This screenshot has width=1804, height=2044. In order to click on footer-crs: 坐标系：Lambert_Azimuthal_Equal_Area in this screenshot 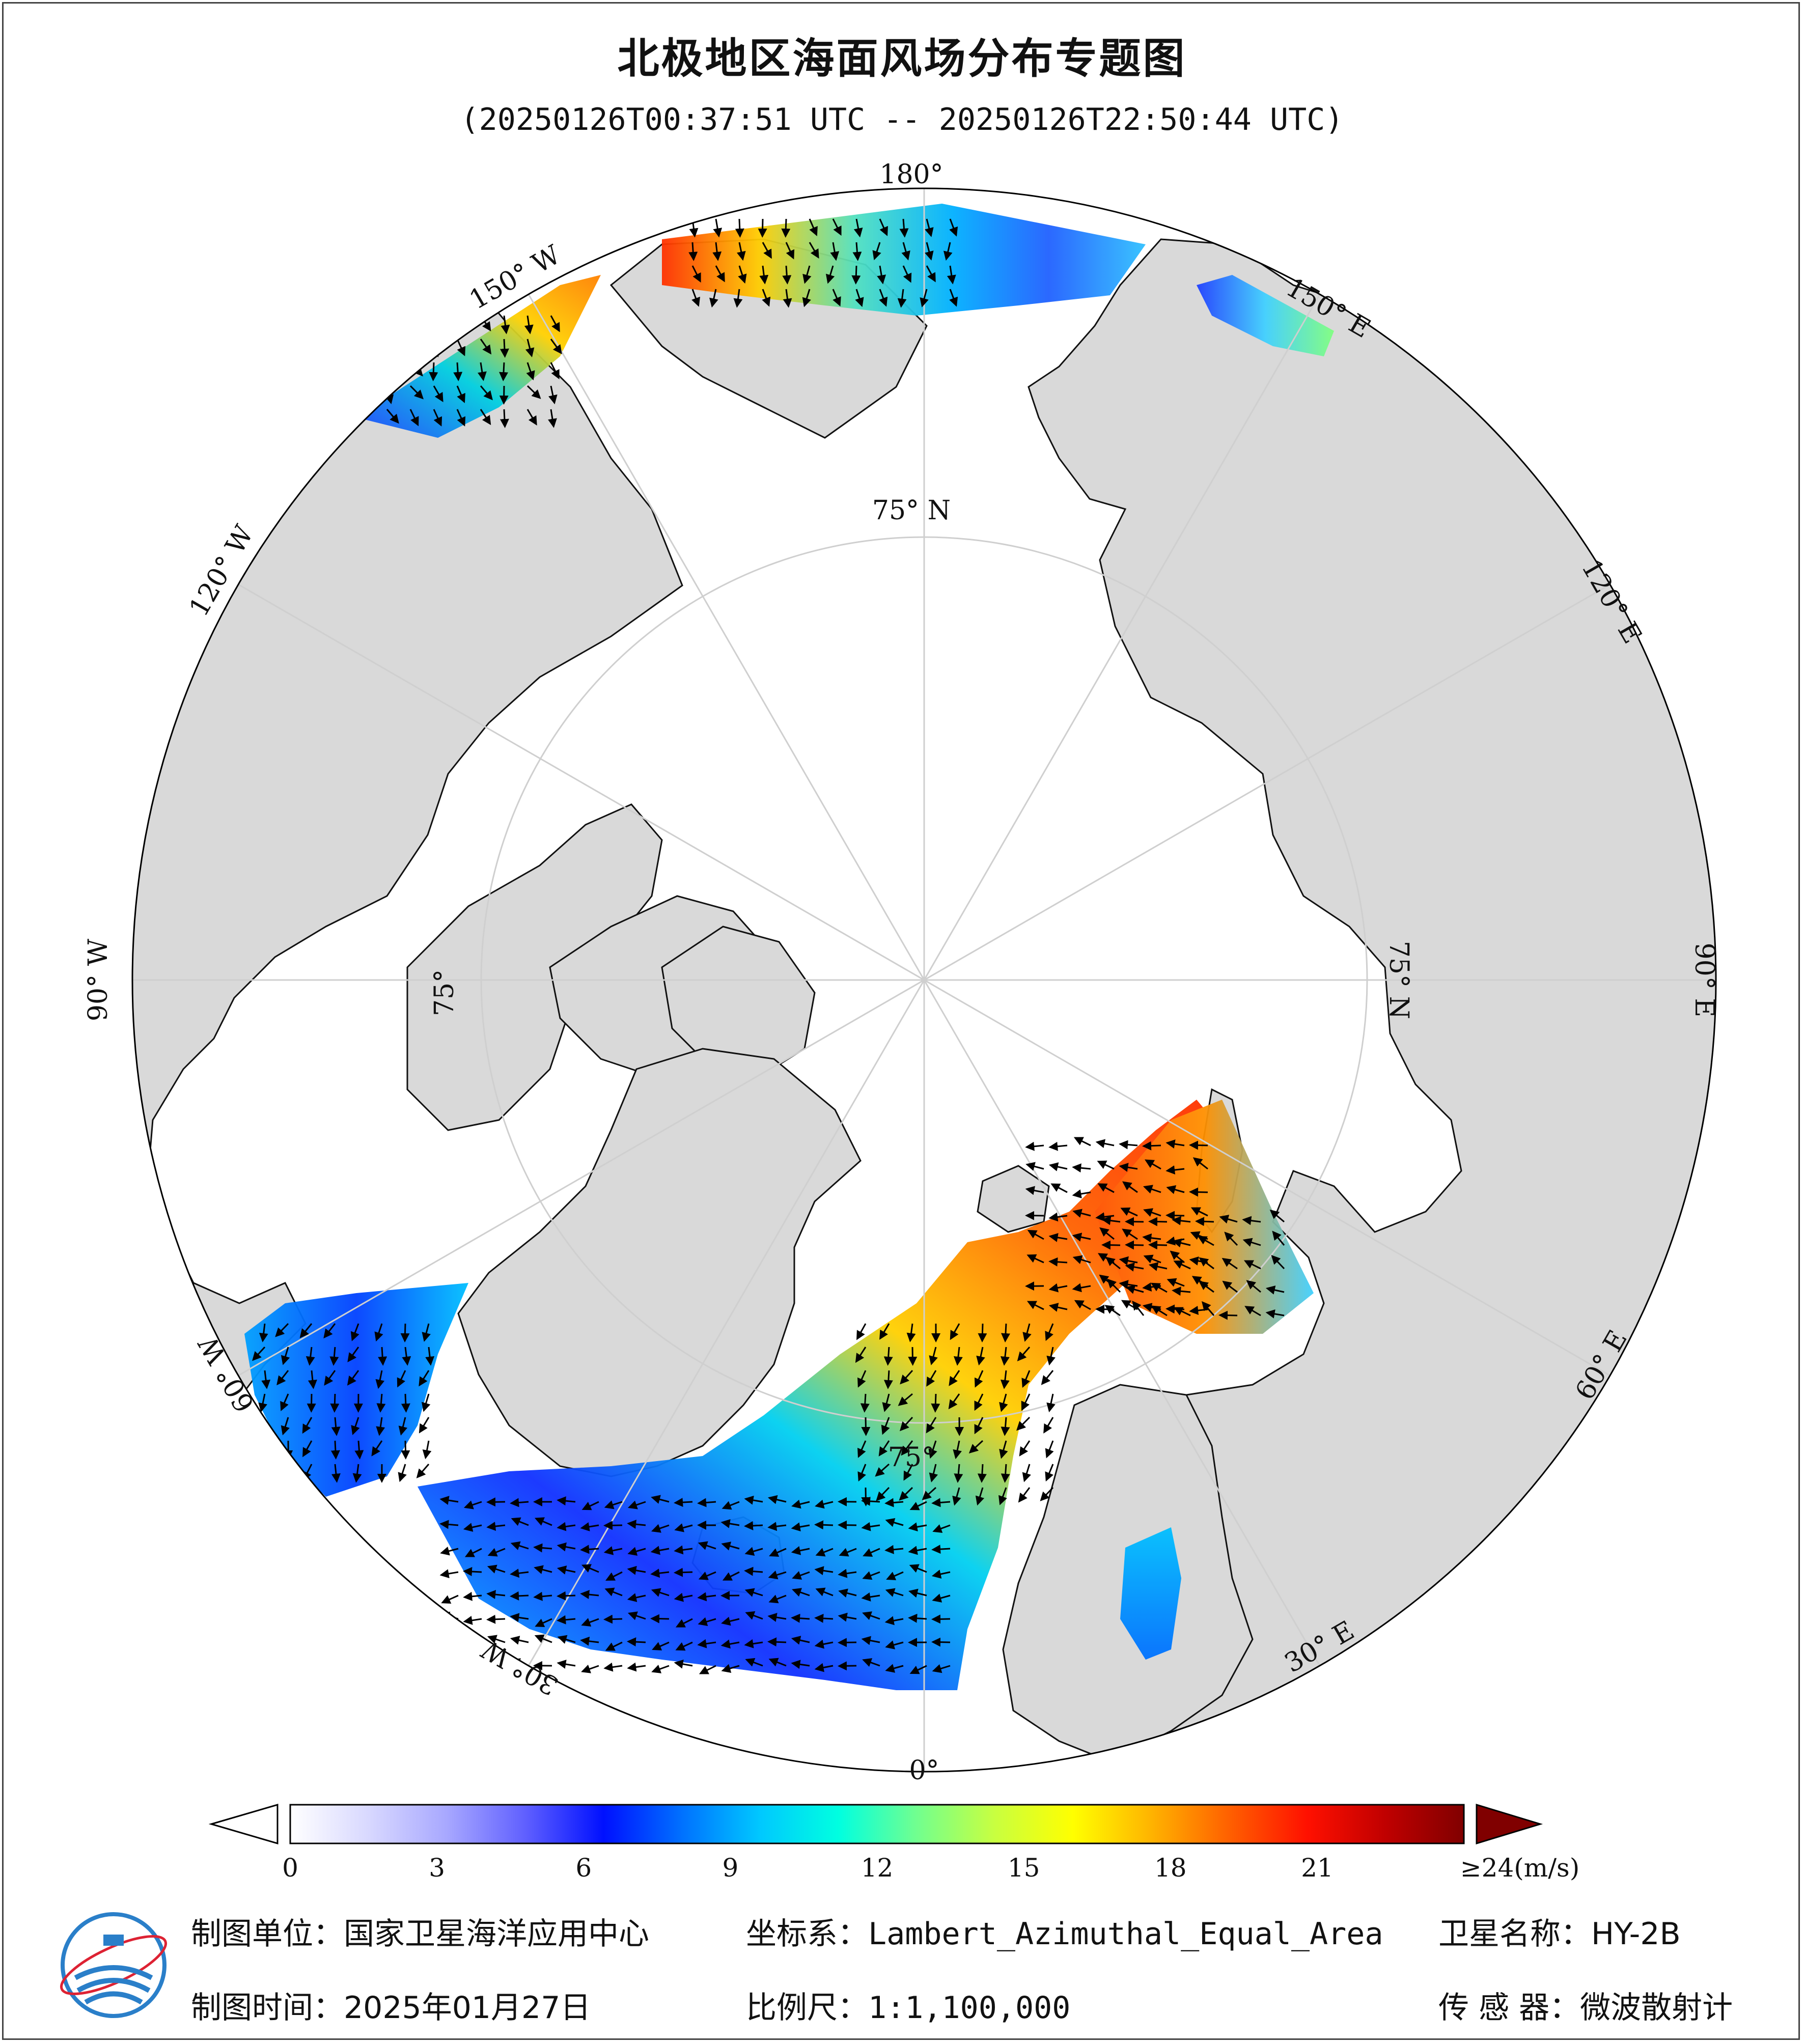, I will do `click(1064, 1931)`.